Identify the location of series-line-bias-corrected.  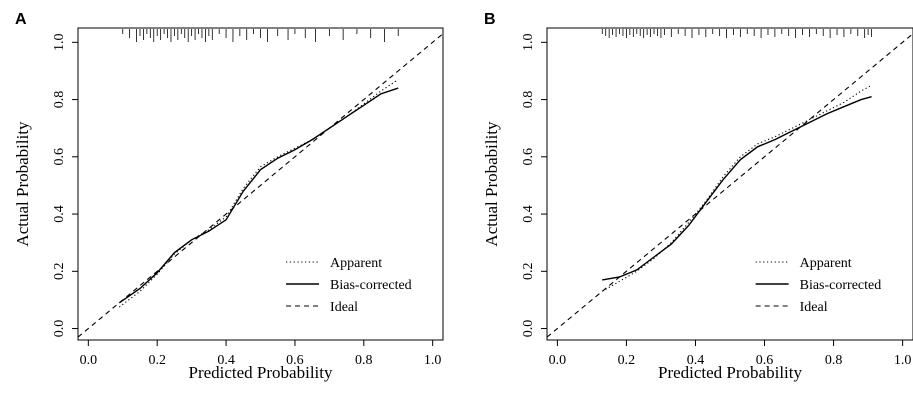
(737, 188).